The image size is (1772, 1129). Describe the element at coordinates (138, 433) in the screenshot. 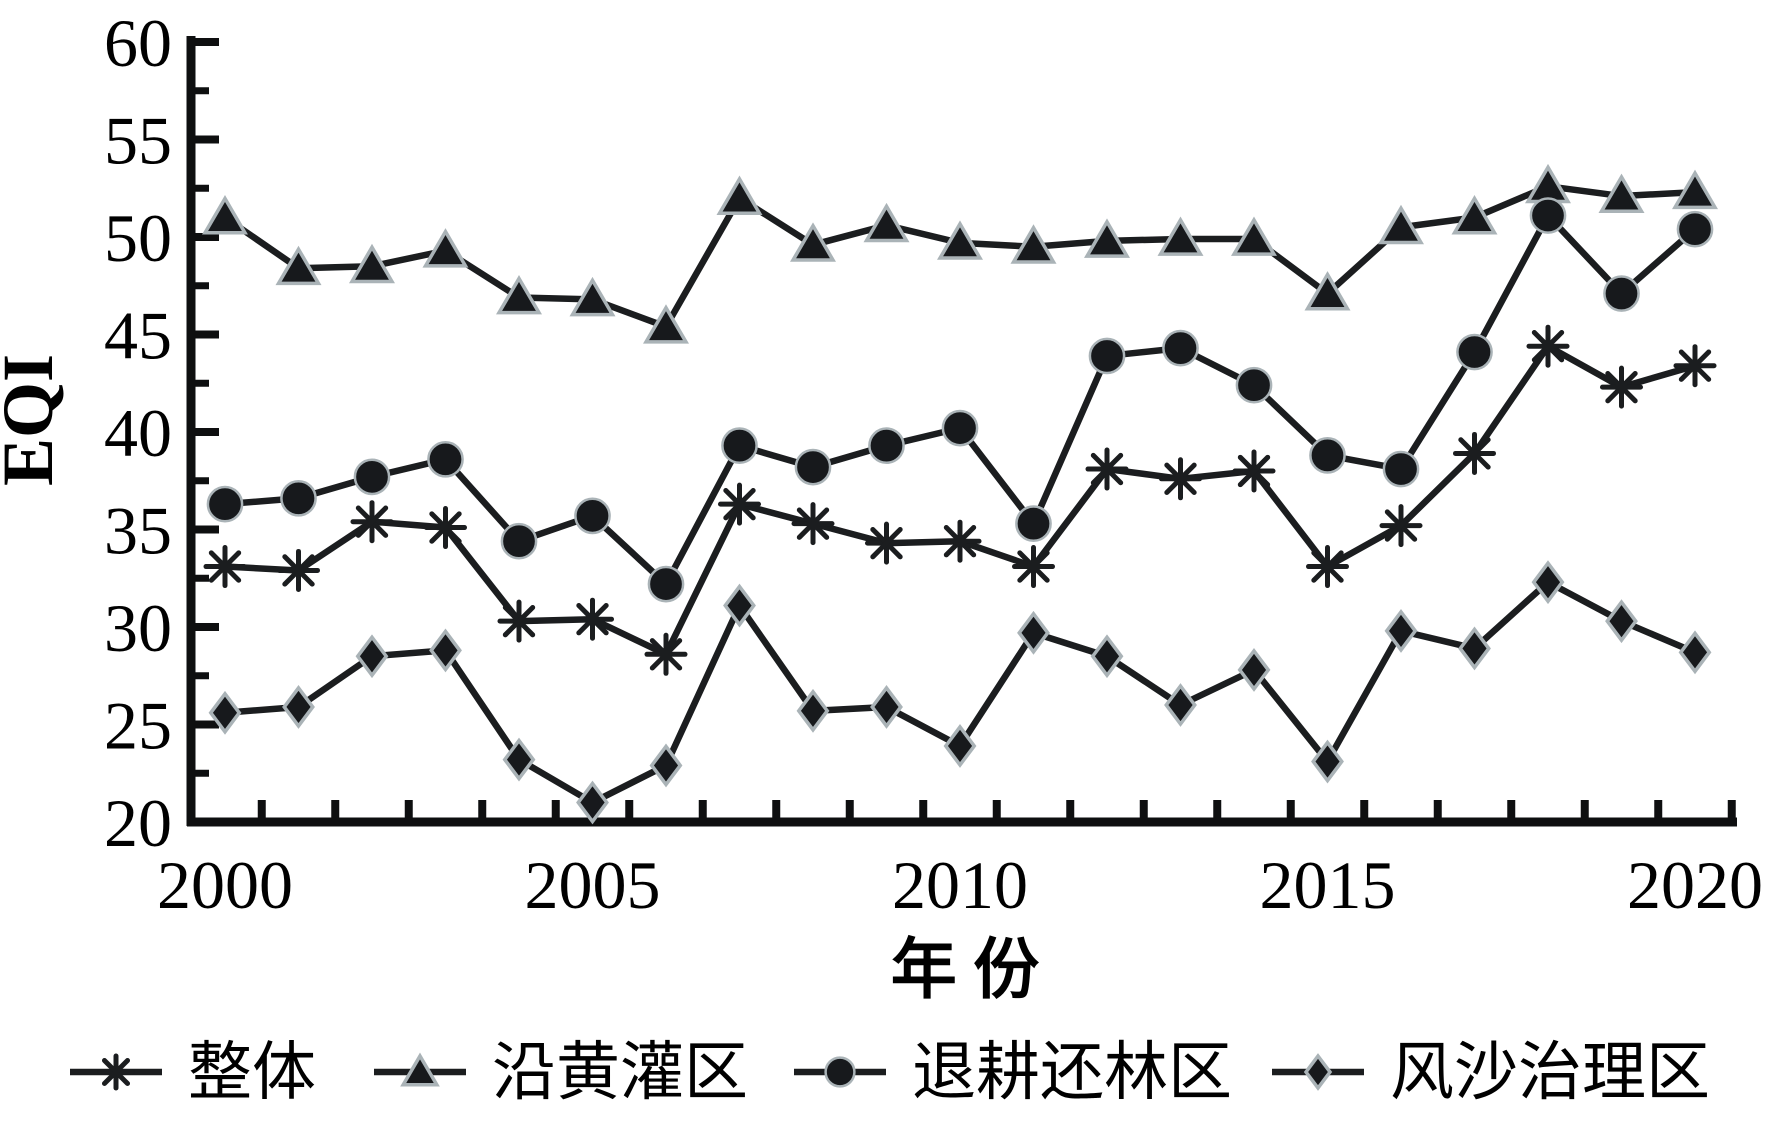

I see `y-tick-label: 40` at that location.